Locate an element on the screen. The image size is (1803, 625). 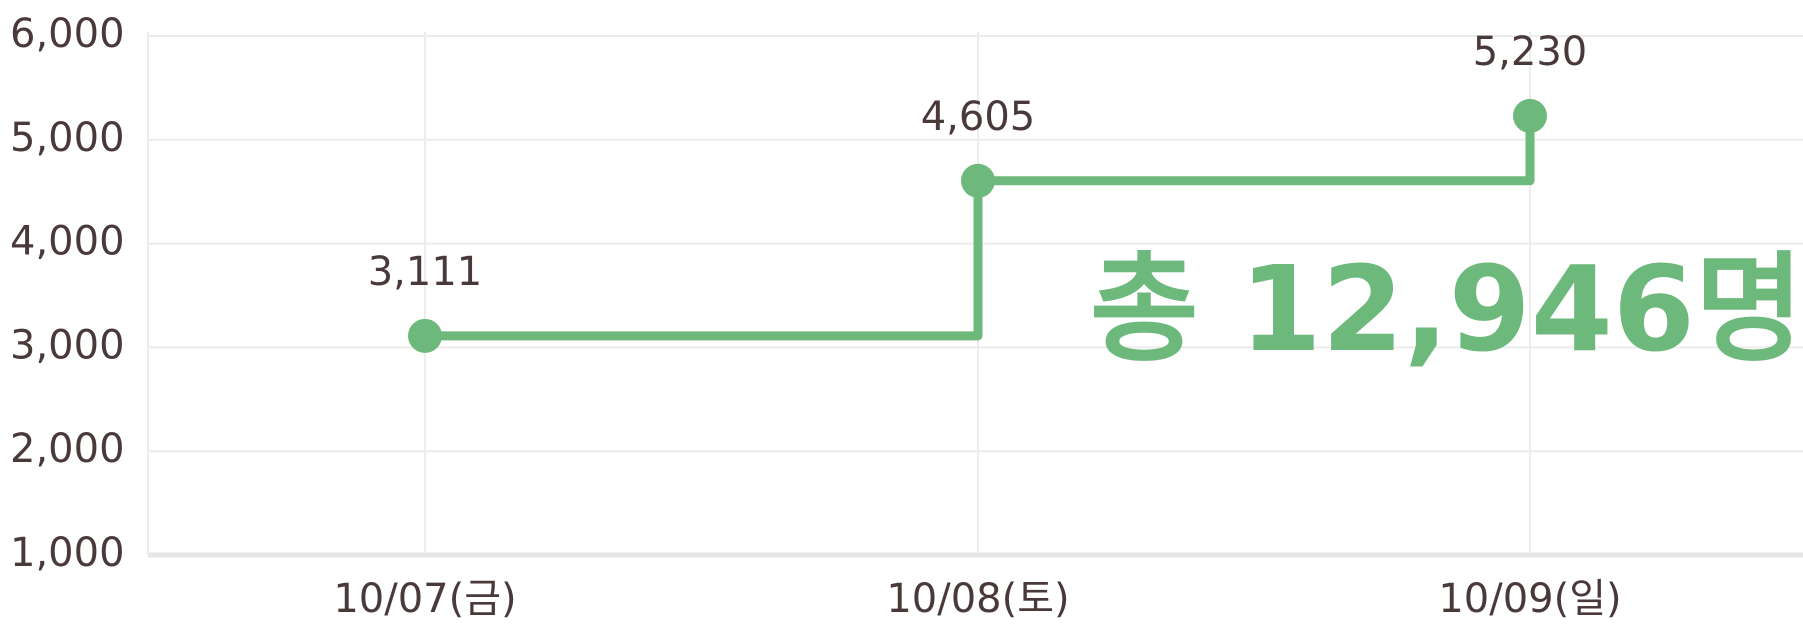
data-label: 3,111 is located at coordinates (425, 272).